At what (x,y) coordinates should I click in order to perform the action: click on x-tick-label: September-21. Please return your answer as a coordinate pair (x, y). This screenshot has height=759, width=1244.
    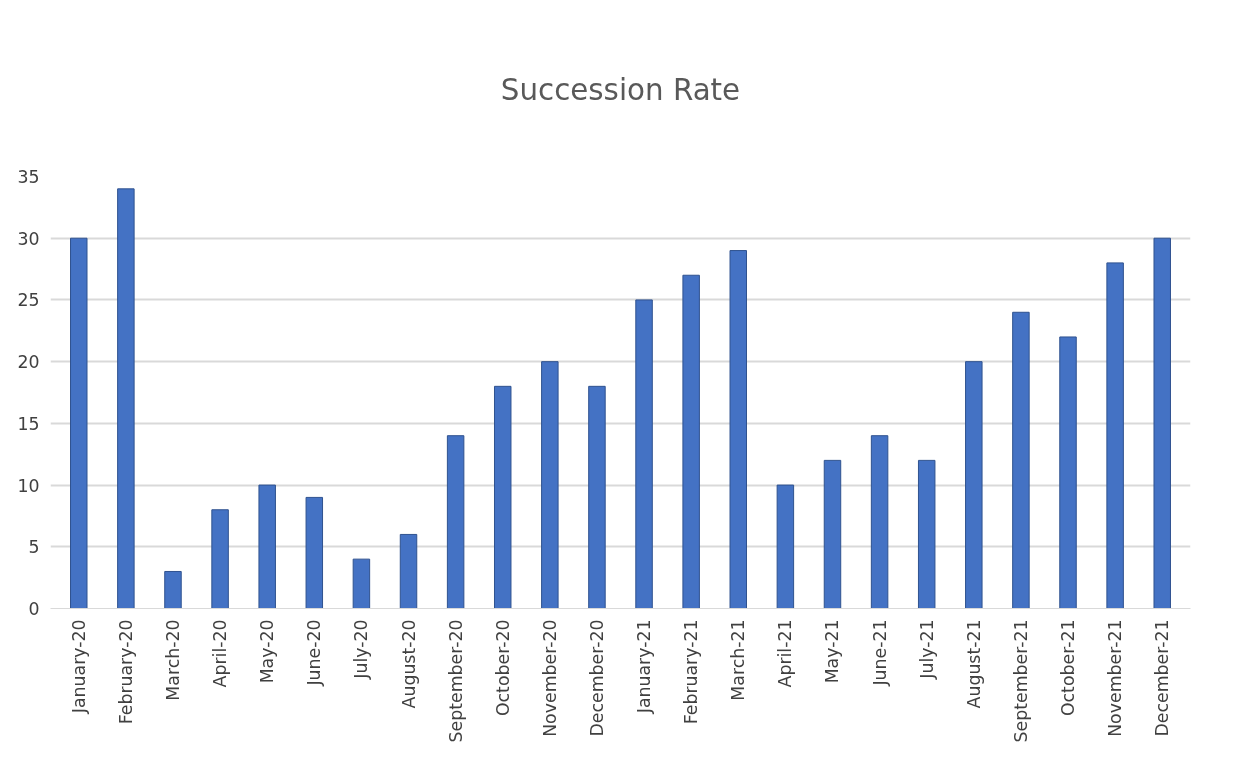
    Looking at the image, I should click on (1020, 681).